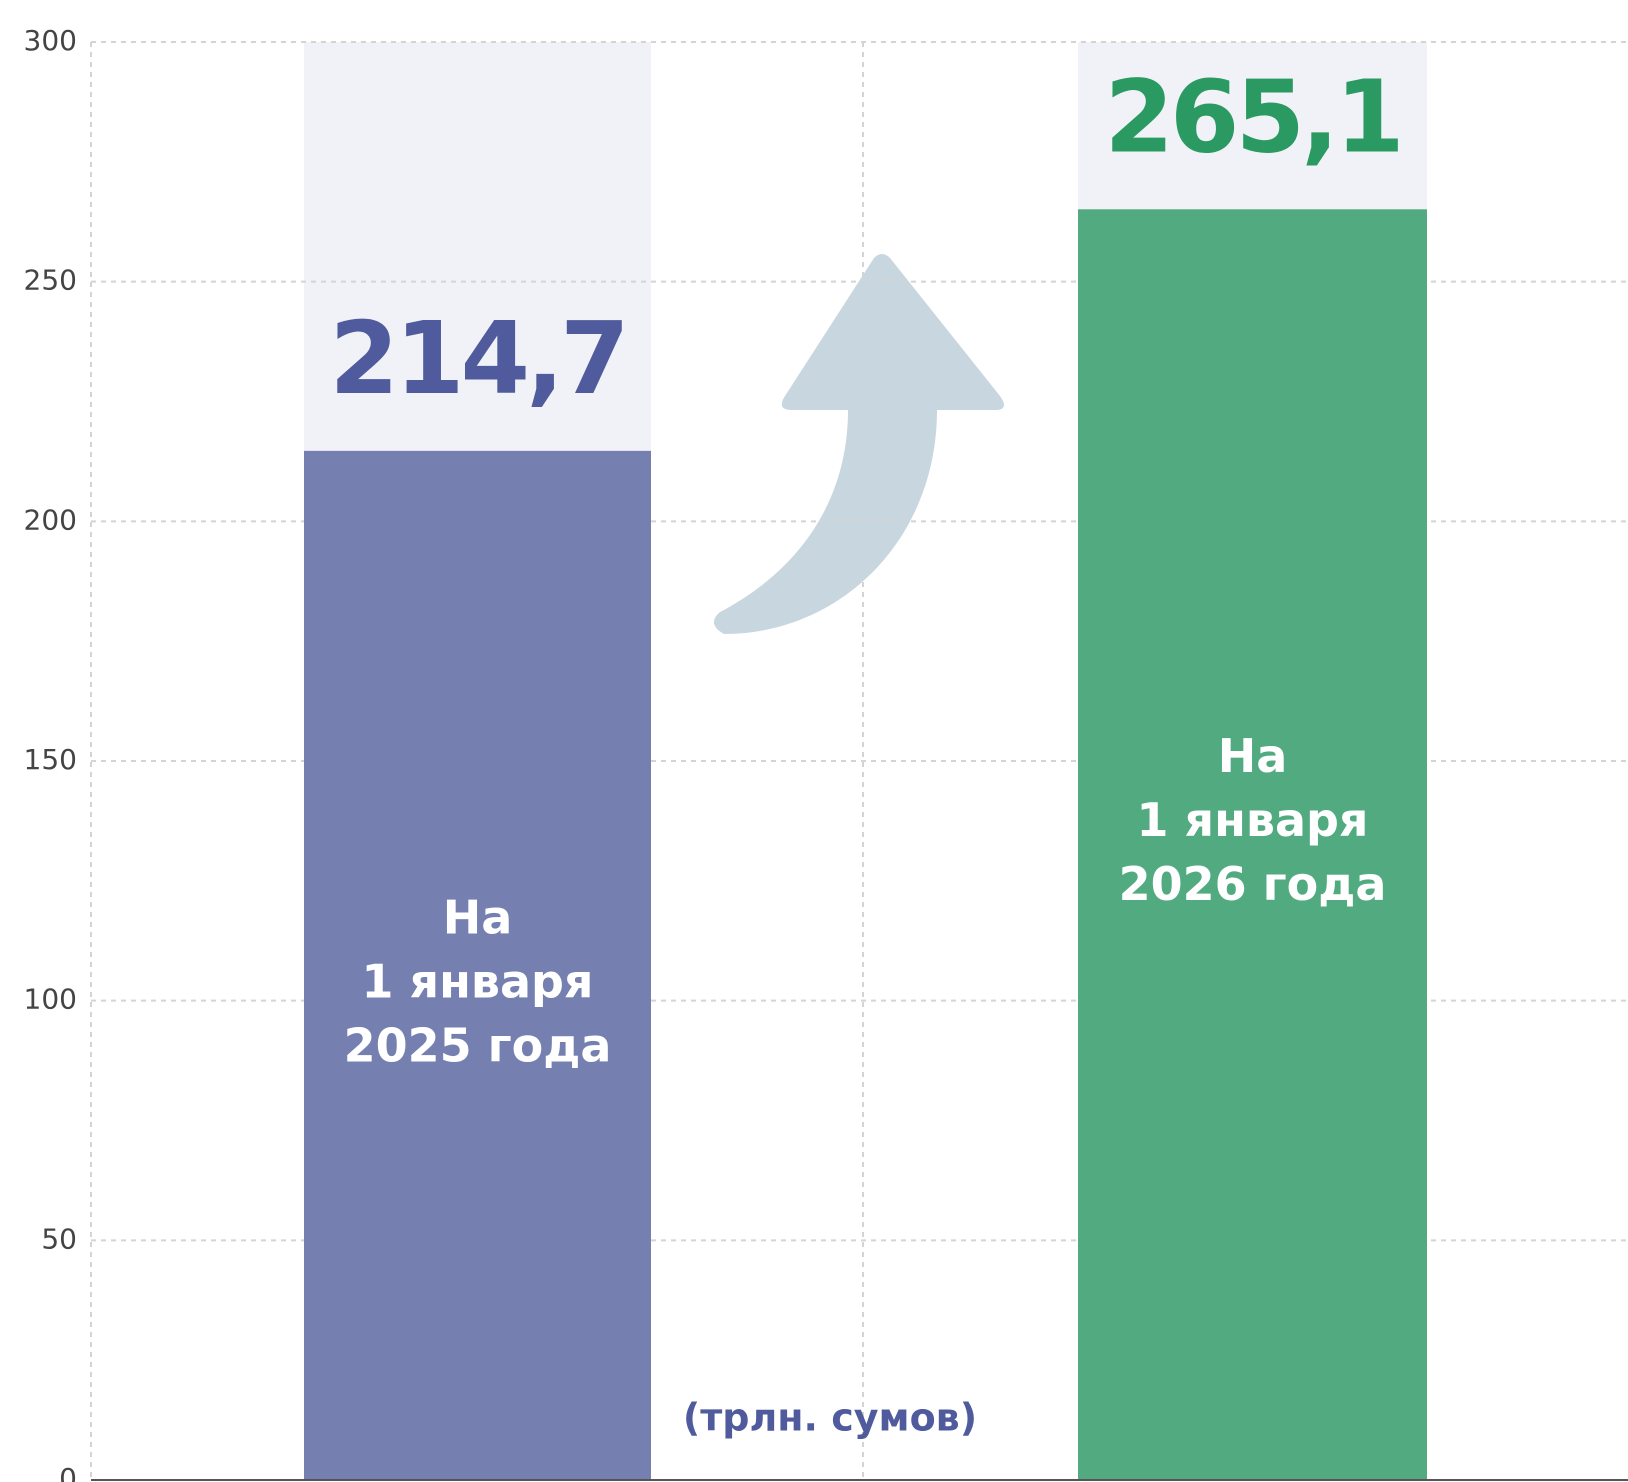  I want to click on growth-arrow, so click(858, 444).